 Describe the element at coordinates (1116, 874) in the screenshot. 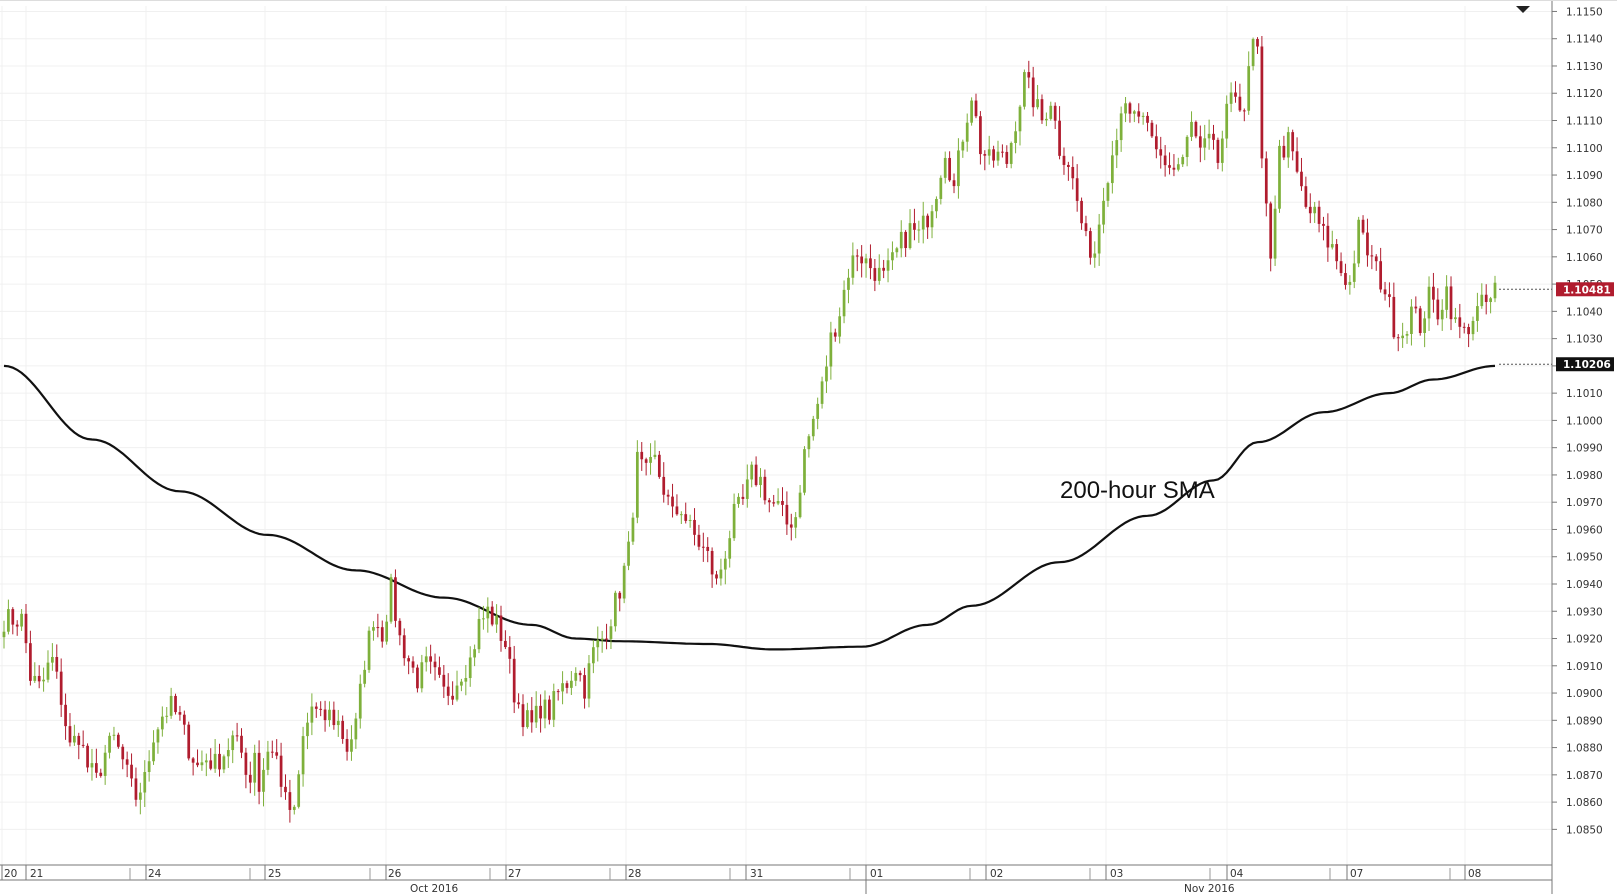

I see `x-day-label: 03` at that location.